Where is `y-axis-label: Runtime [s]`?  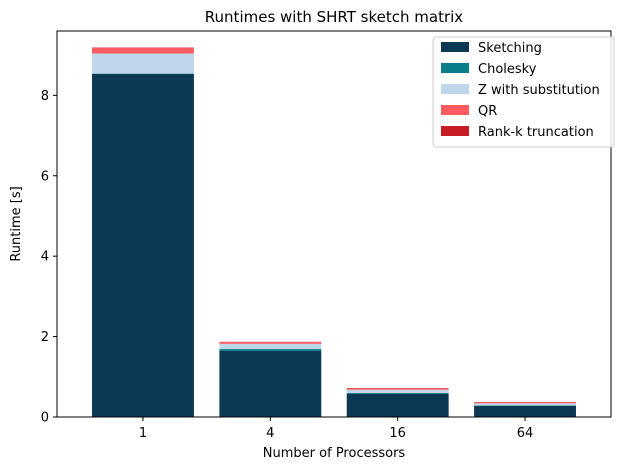 y-axis-label: Runtime [s] is located at coordinates (16, 223).